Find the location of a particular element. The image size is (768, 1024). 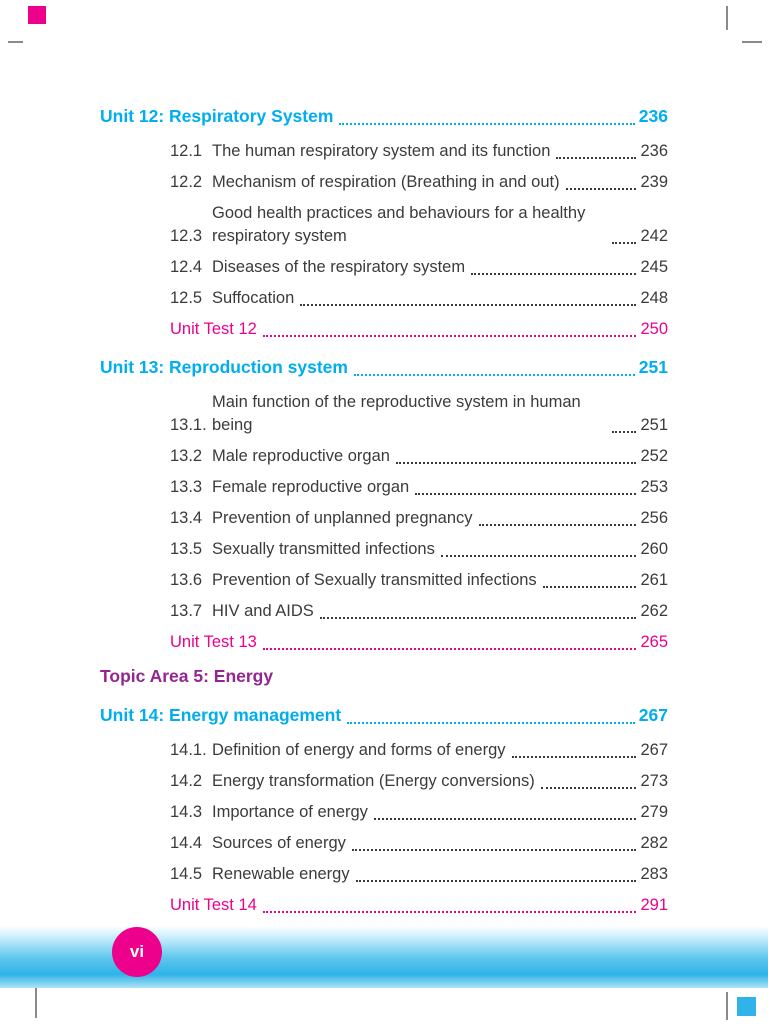

unit-test-label: Unit Test 13 is located at coordinates (213, 642).